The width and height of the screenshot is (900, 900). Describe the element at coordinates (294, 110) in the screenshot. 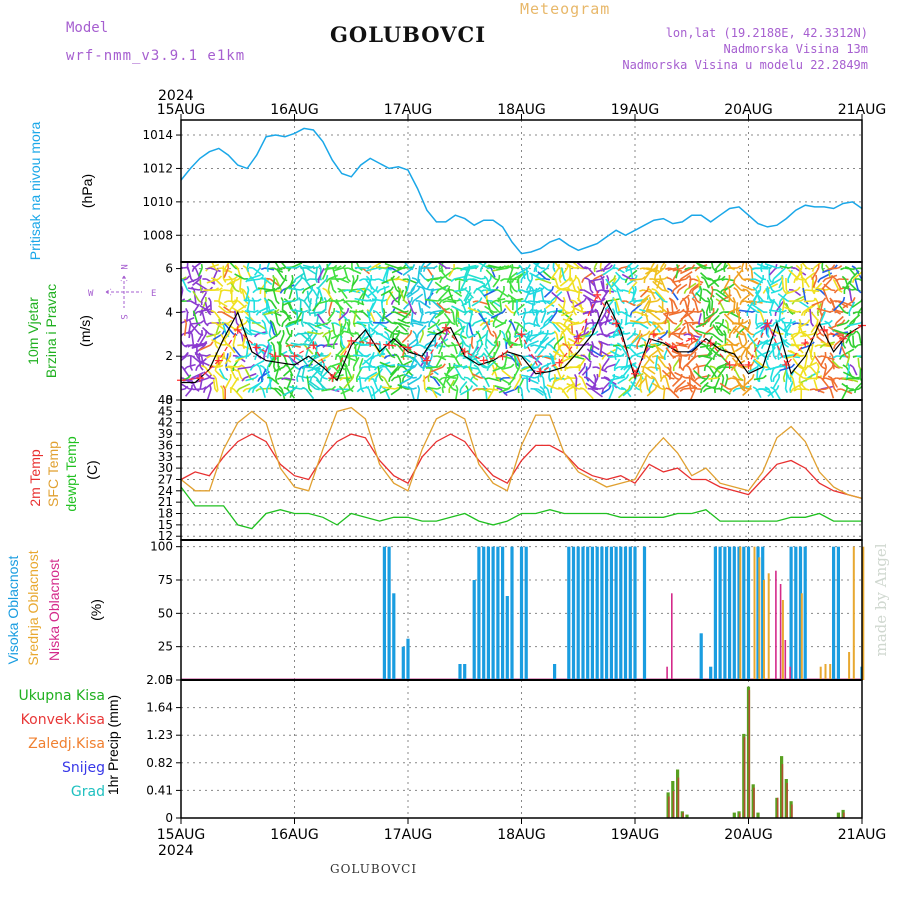

I see `x-tick-label-top: 16AUG` at that location.